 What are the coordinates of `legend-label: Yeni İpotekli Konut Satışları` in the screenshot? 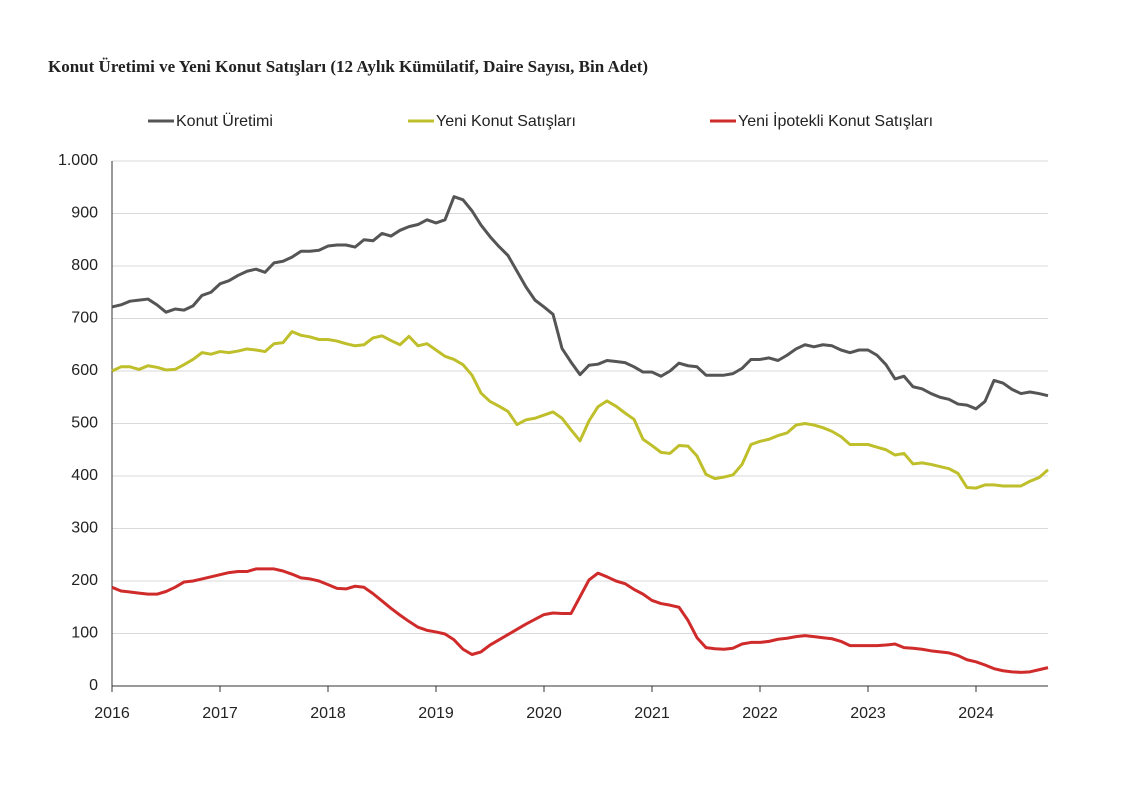 It's located at (835, 120).